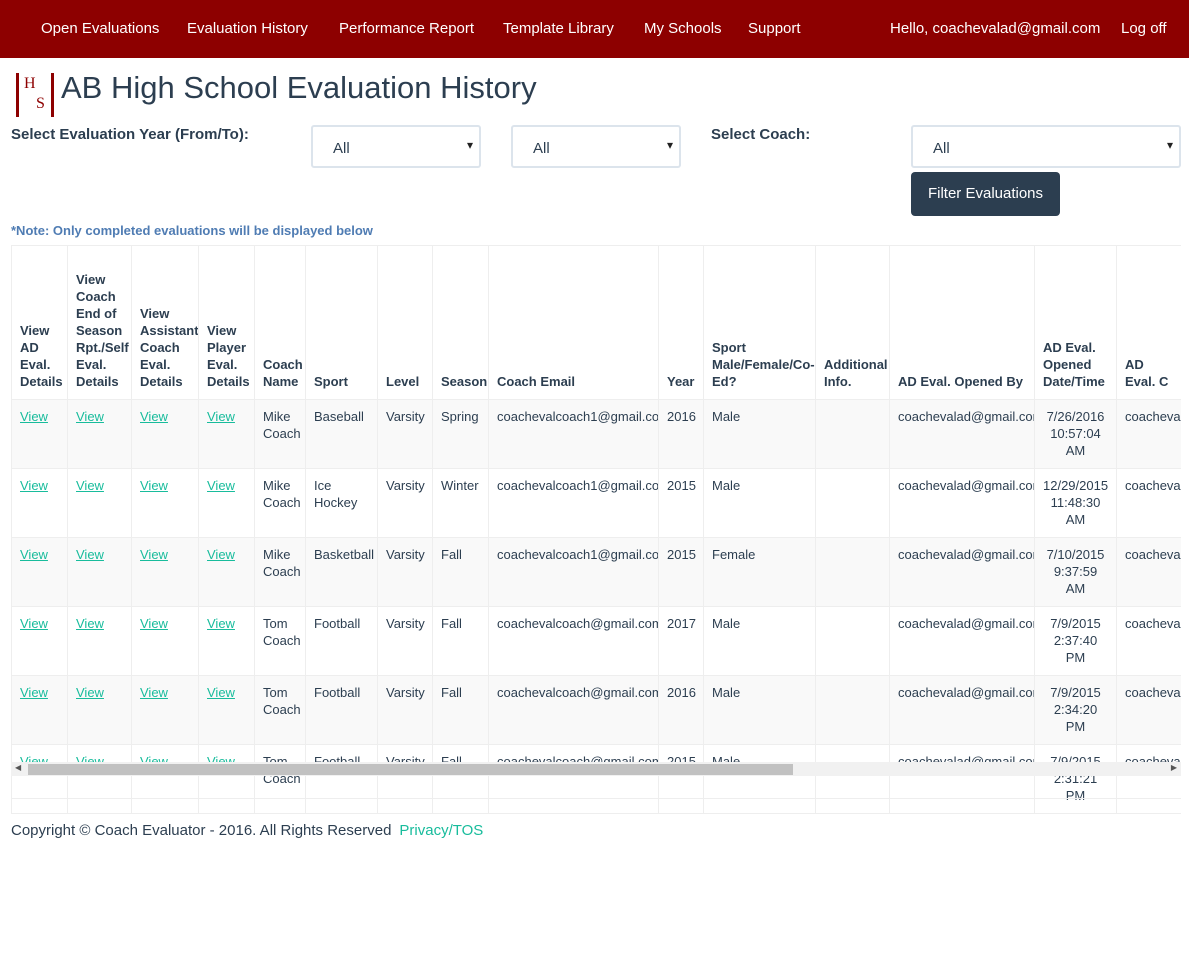 This screenshot has width=1189, height=972. I want to click on year-from-select: All, so click(396, 146).